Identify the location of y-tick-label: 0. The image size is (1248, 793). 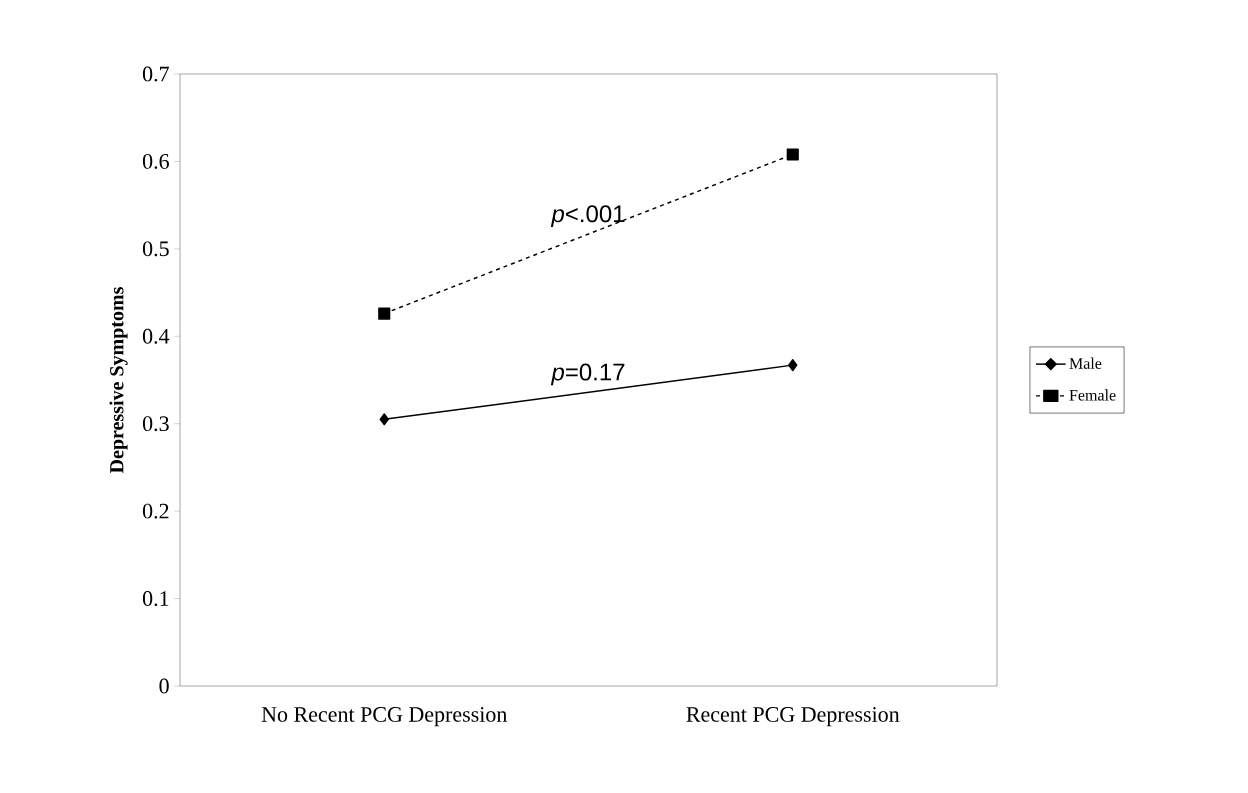
(164, 686).